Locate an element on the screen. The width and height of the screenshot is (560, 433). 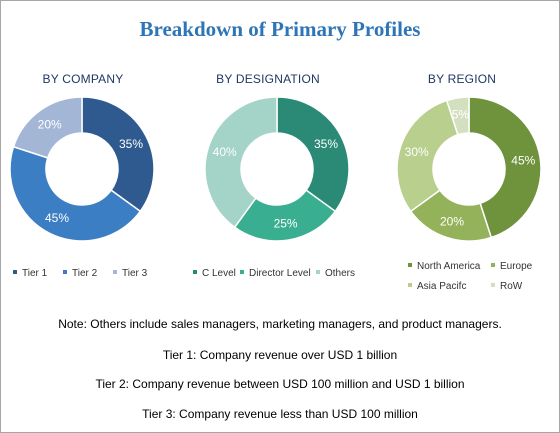
figure-title: Breakdown of Primary Profiles is located at coordinates (280, 29).